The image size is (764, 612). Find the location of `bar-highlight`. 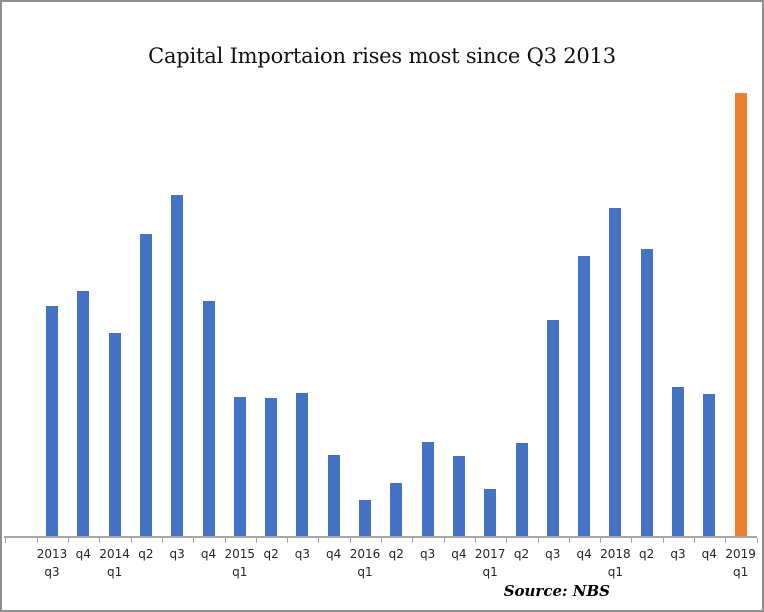

bar-highlight is located at coordinates (740, 315).